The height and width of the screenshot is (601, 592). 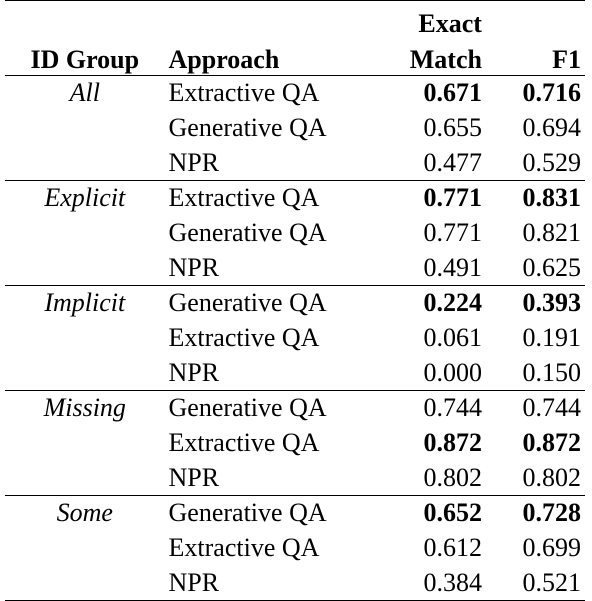 I want to click on group-label: Explicit, so click(x=85, y=197).